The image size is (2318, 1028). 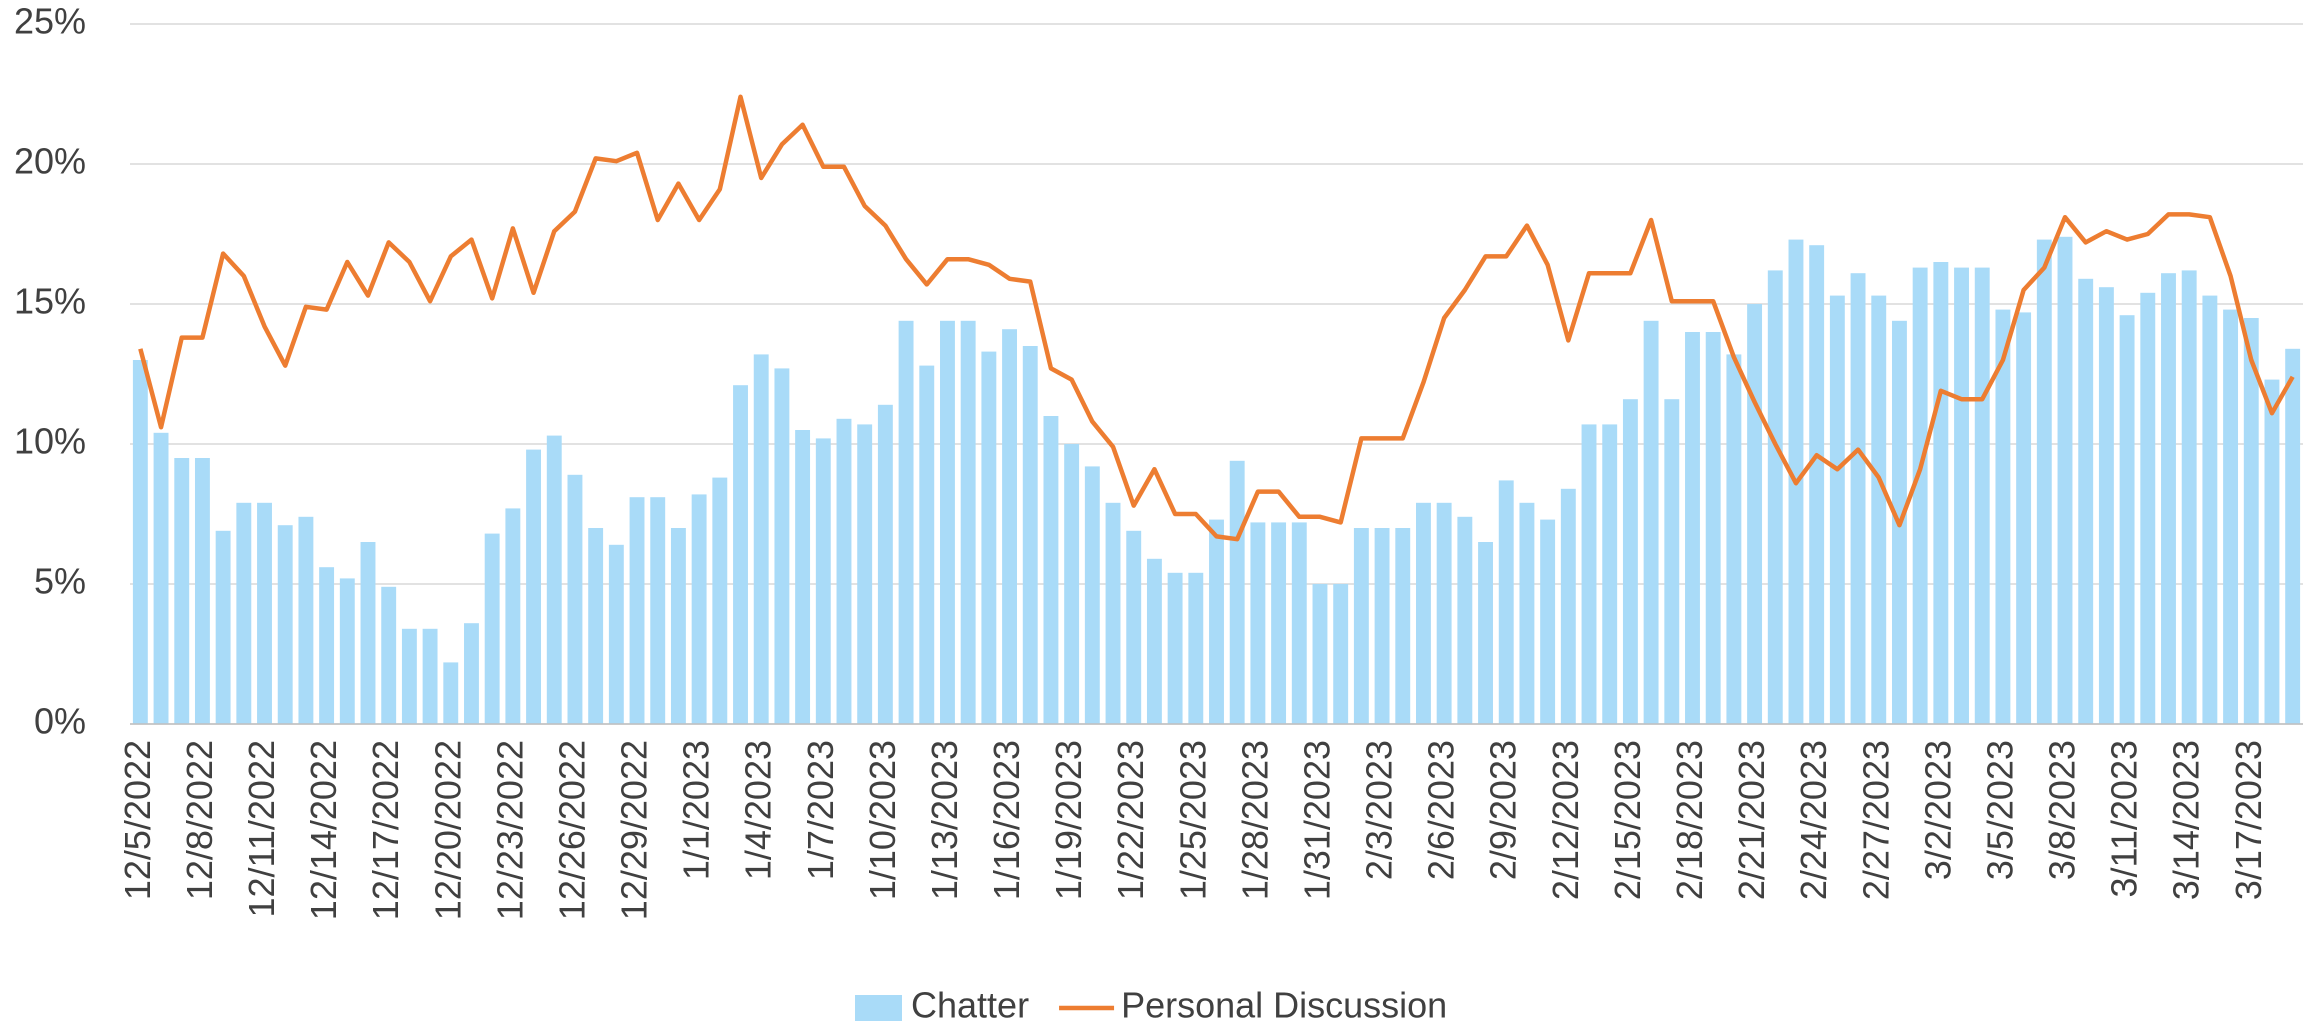 What do you see at coordinates (1627, 820) in the screenshot?
I see `x-tick-label: 2/15/2023` at bounding box center [1627, 820].